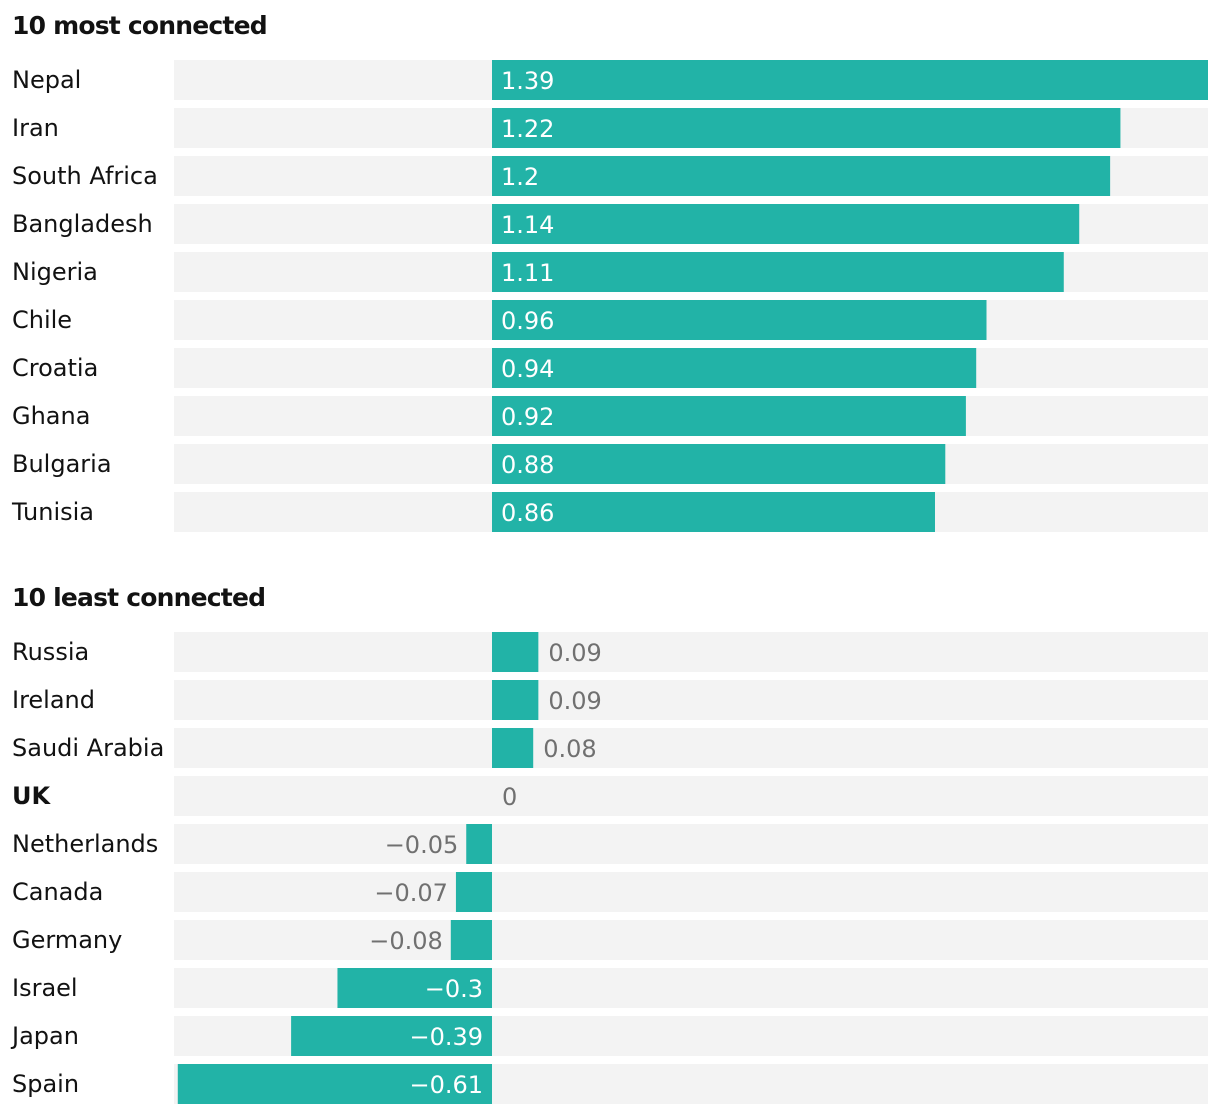 The height and width of the screenshot is (1116, 1220). Describe the element at coordinates (88, 748) in the screenshot. I see `country-label: Saudi Arabia` at that location.